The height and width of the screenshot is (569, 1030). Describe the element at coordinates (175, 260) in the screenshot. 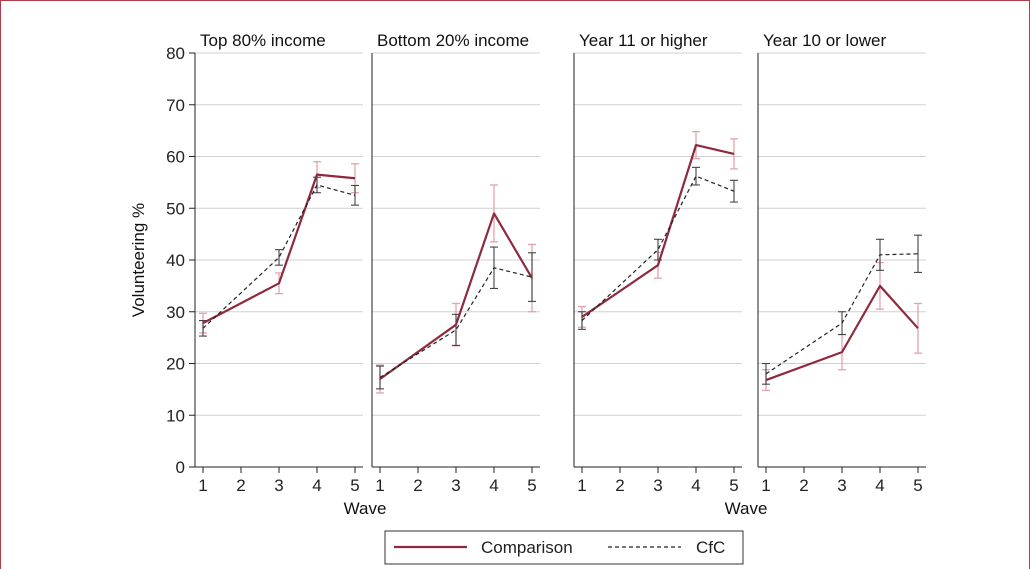

I see `y-tick-label: 40` at that location.